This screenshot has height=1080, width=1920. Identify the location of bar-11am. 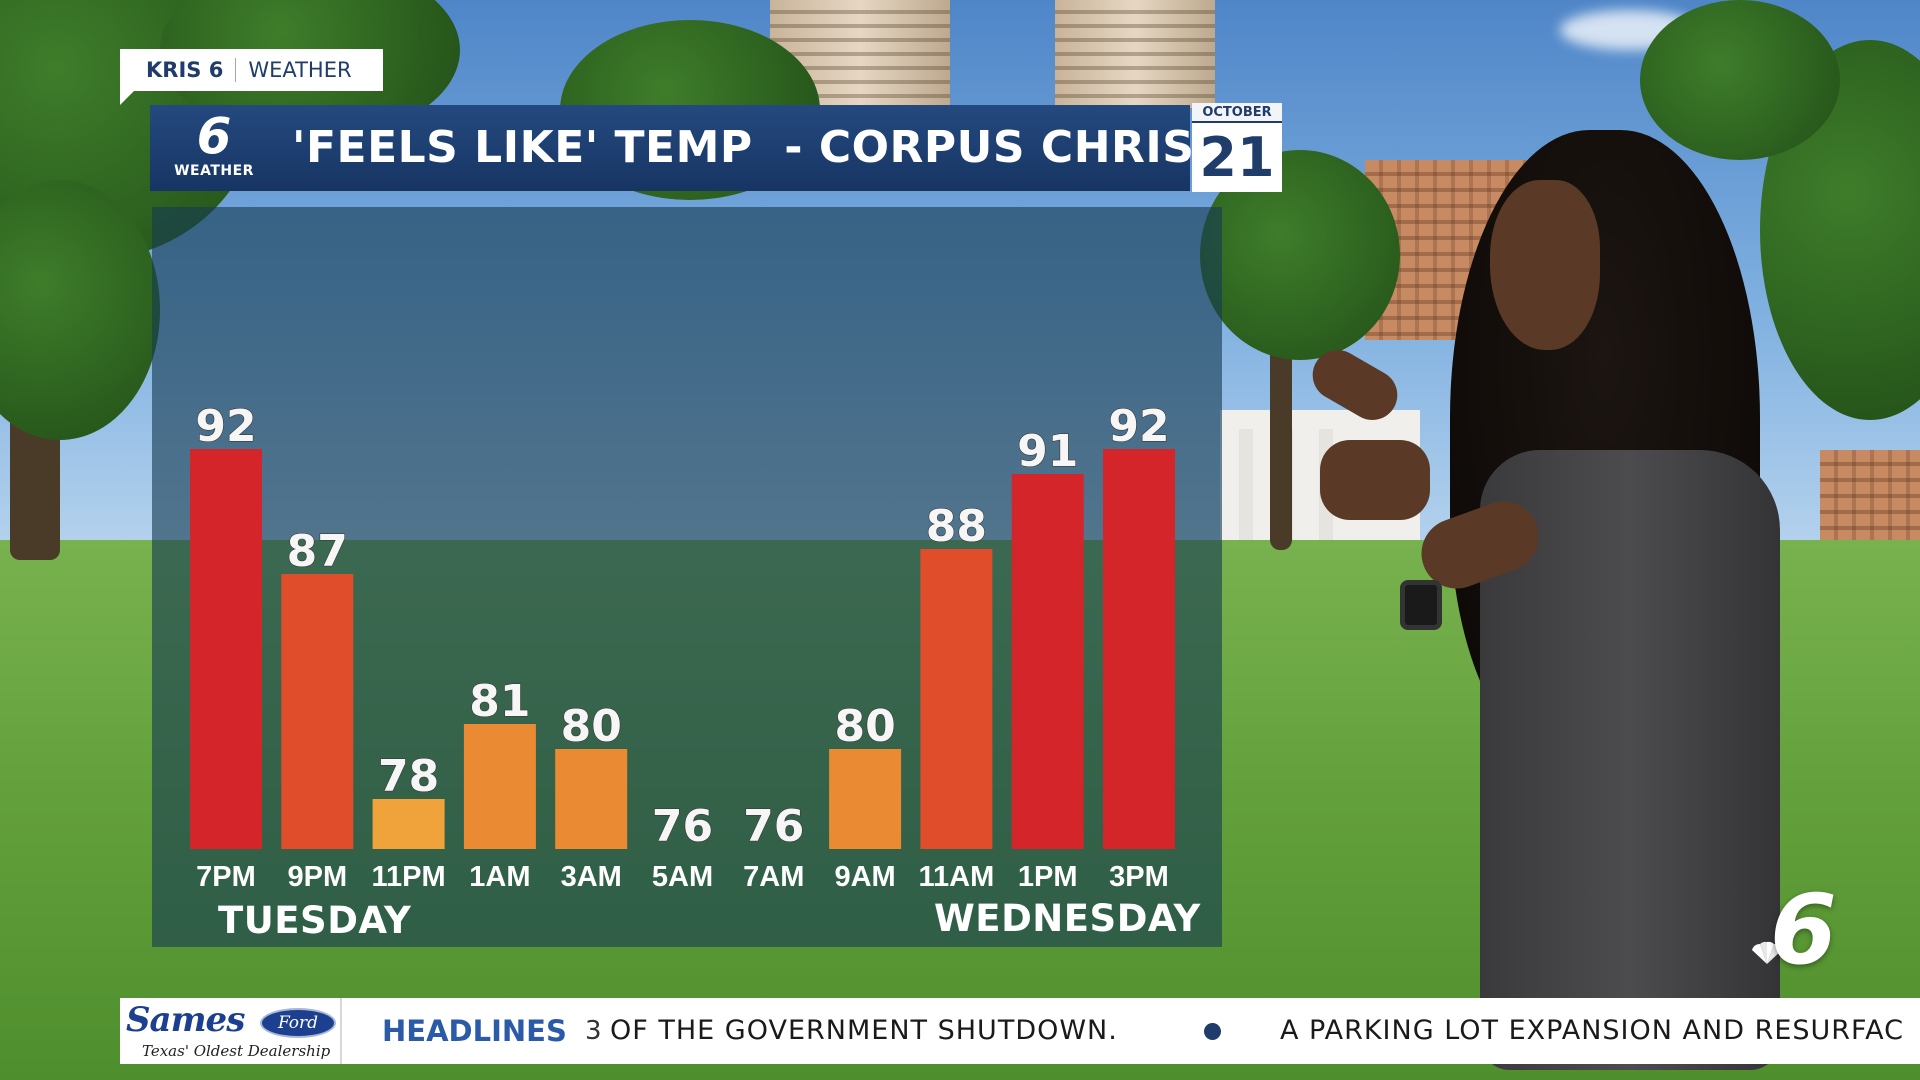
(956, 699).